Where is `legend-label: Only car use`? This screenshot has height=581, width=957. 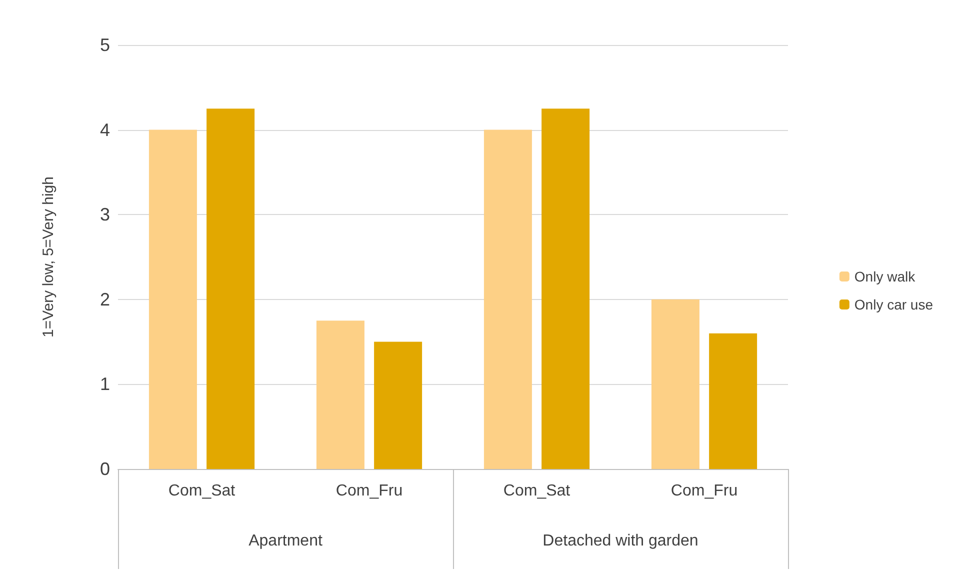 legend-label: Only car use is located at coordinates (894, 304).